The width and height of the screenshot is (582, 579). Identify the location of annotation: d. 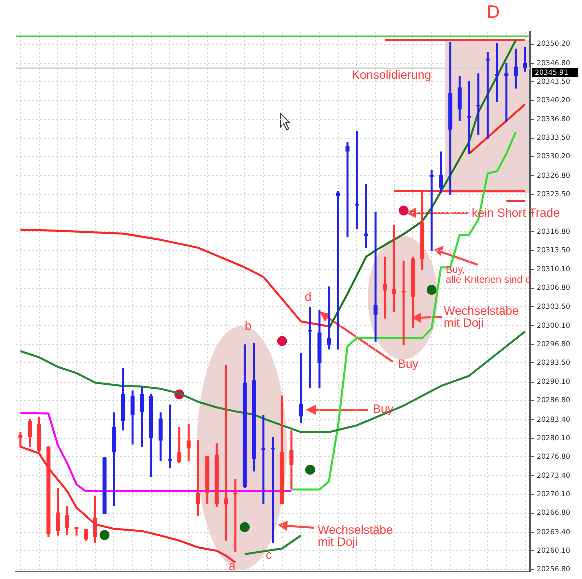
(308, 297).